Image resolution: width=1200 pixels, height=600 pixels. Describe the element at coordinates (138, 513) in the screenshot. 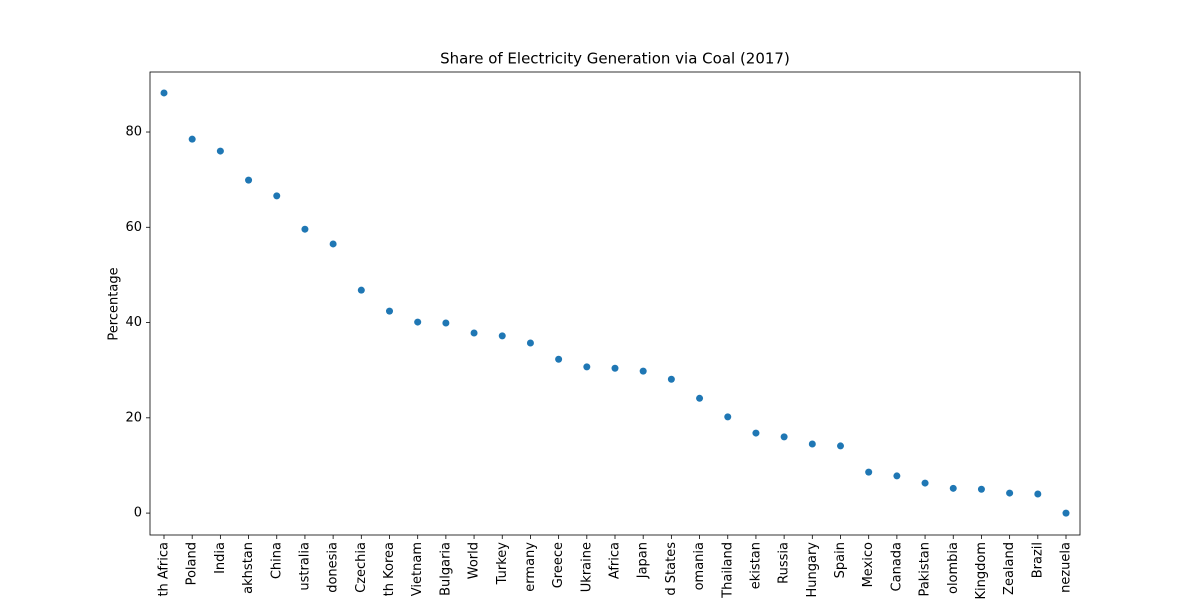

I see `y-tick-label: 0` at that location.